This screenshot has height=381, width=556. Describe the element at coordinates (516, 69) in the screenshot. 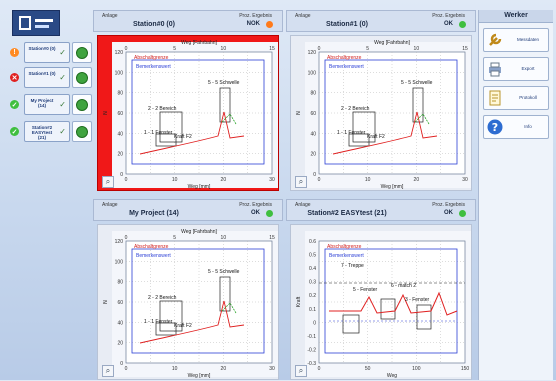

I see `export-button: Export` at that location.